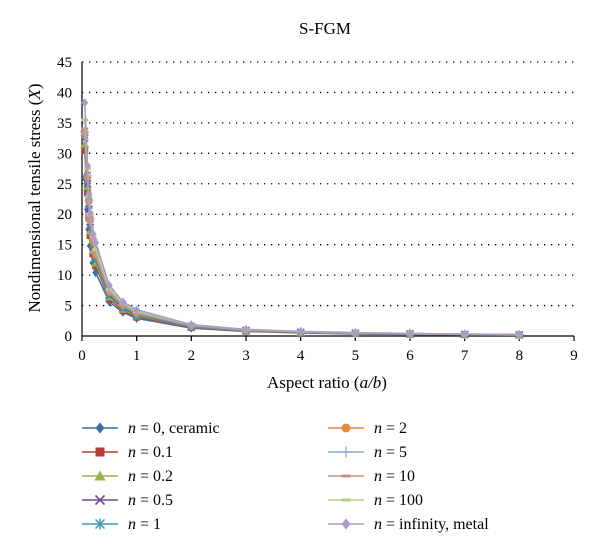  Describe the element at coordinates (394, 476) in the screenshot. I see `legend-label: n = 10` at that location.